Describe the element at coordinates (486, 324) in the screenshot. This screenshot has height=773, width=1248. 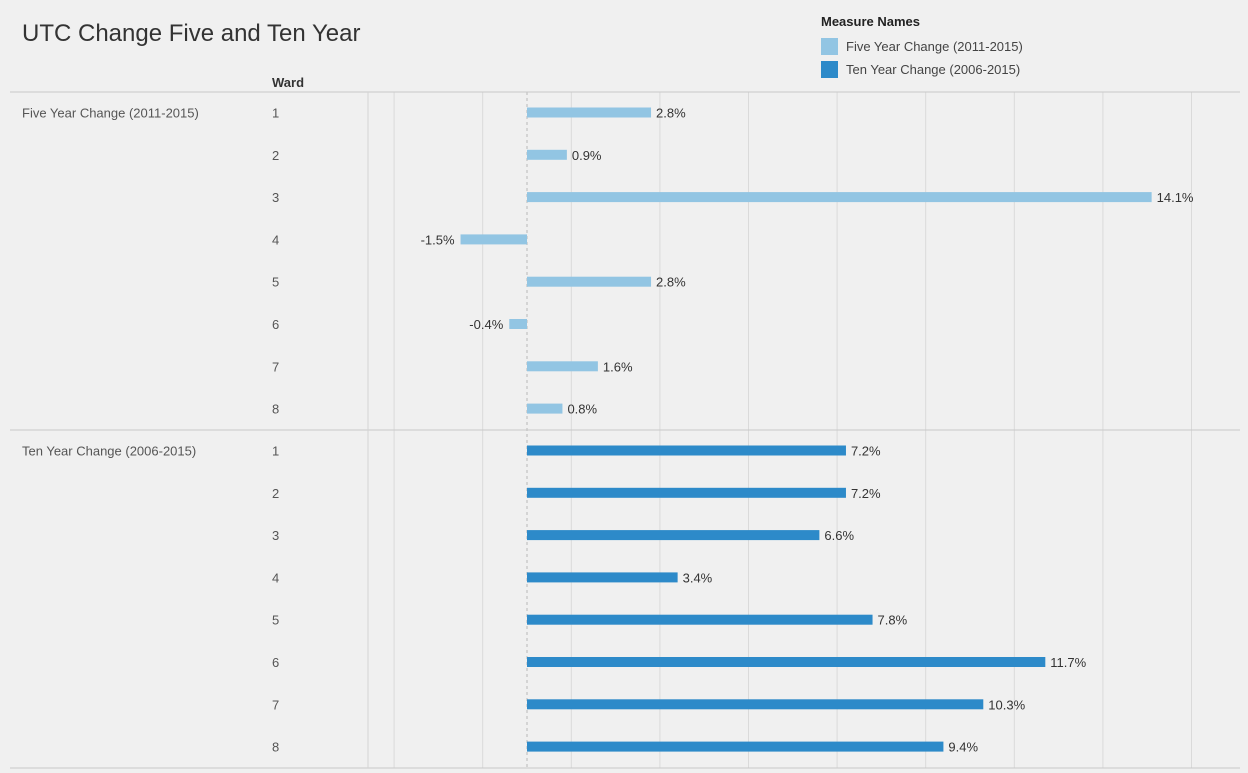
I see `data-label: -0.4%` at that location.